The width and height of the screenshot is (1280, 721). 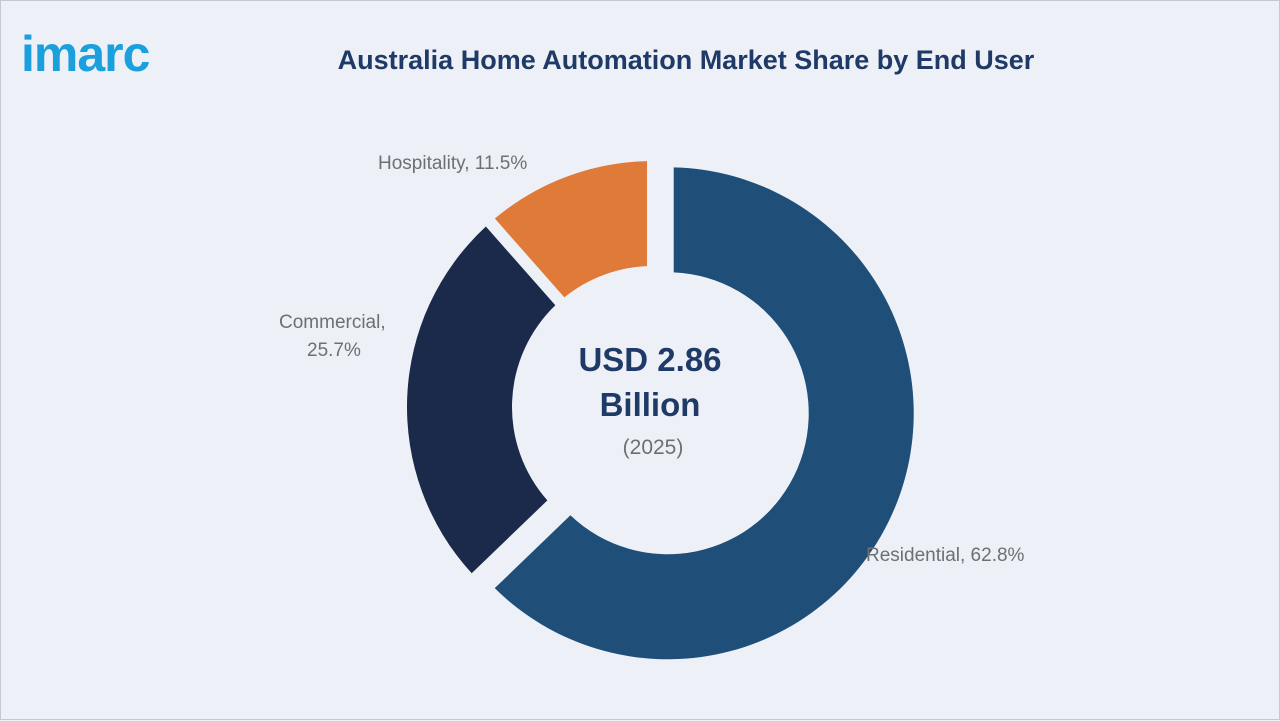 I want to click on label-commercial-line1: Commercial,, so click(x=332, y=322).